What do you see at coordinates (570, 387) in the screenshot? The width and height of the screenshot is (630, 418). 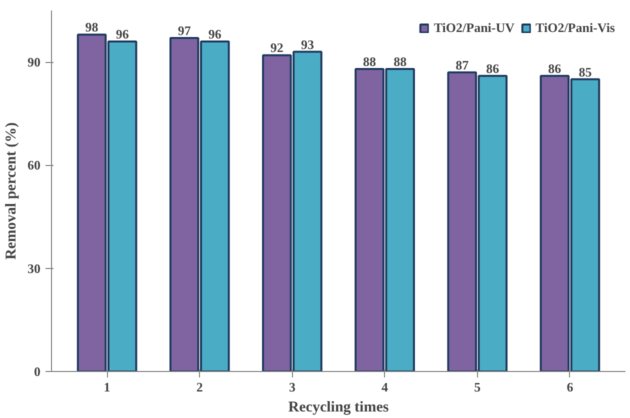 I see `x-tick-label: 6` at bounding box center [570, 387].